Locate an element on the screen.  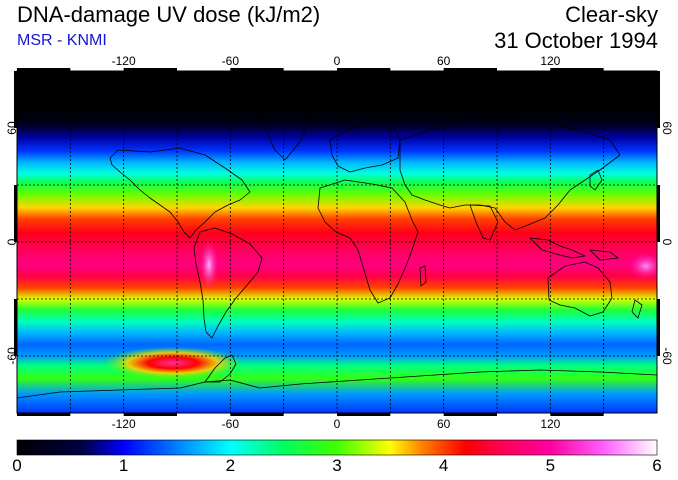
coastline-north-america is located at coordinates (180, 193).